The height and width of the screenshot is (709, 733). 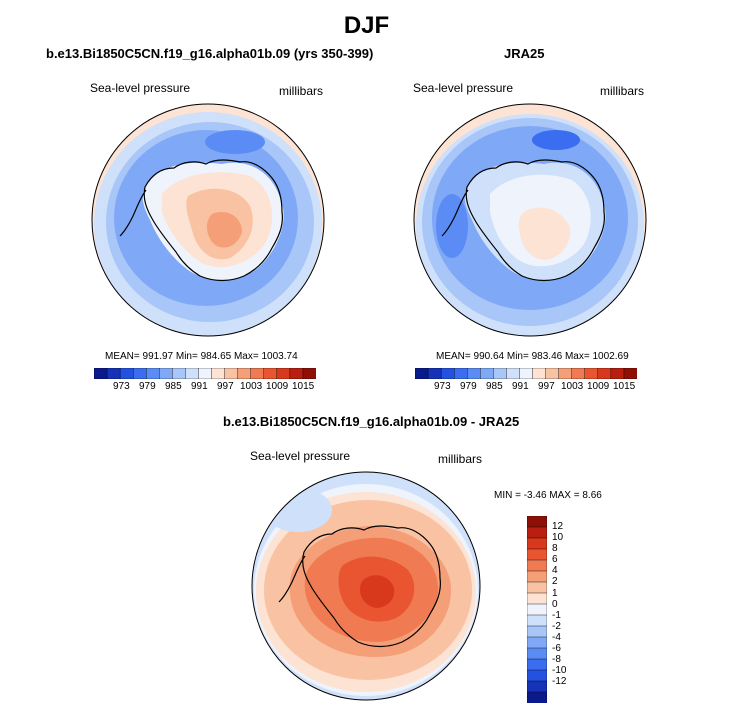 I want to click on panel-2-variable: Sea-level pressure, so click(x=463, y=88).